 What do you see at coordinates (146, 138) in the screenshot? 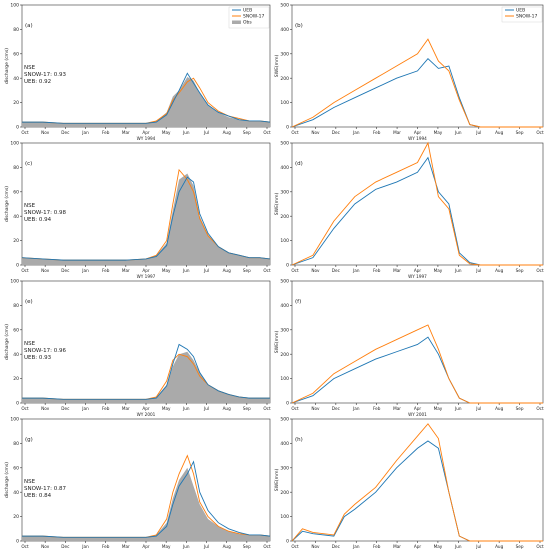
I see `x-axis-label: WY 1994` at bounding box center [146, 138].